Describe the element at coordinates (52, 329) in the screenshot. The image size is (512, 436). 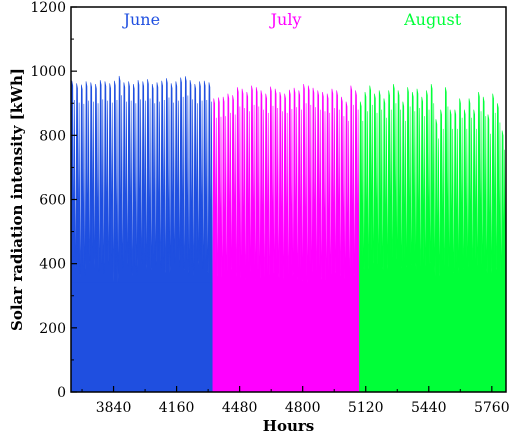
I see `y-tick-label: 200` at that location.